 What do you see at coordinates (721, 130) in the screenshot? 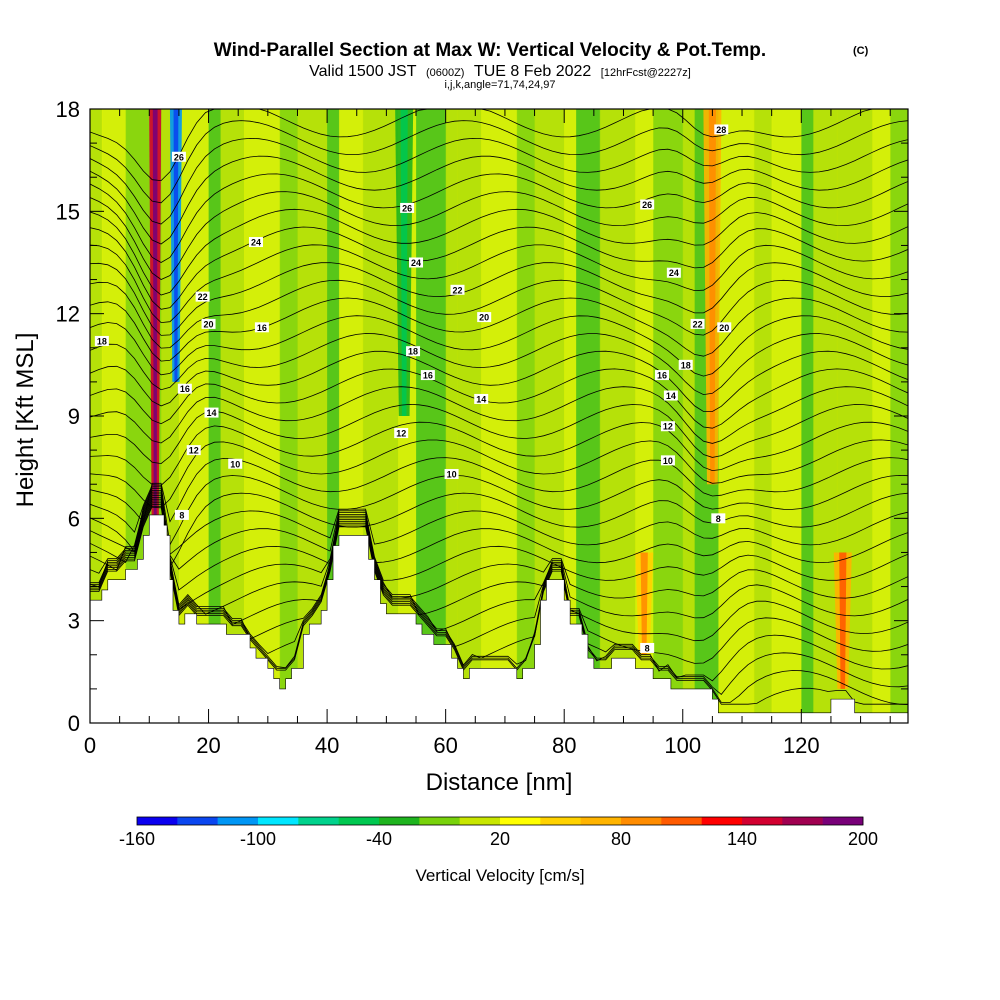
I see `isentrope-label: 28` at bounding box center [721, 130].